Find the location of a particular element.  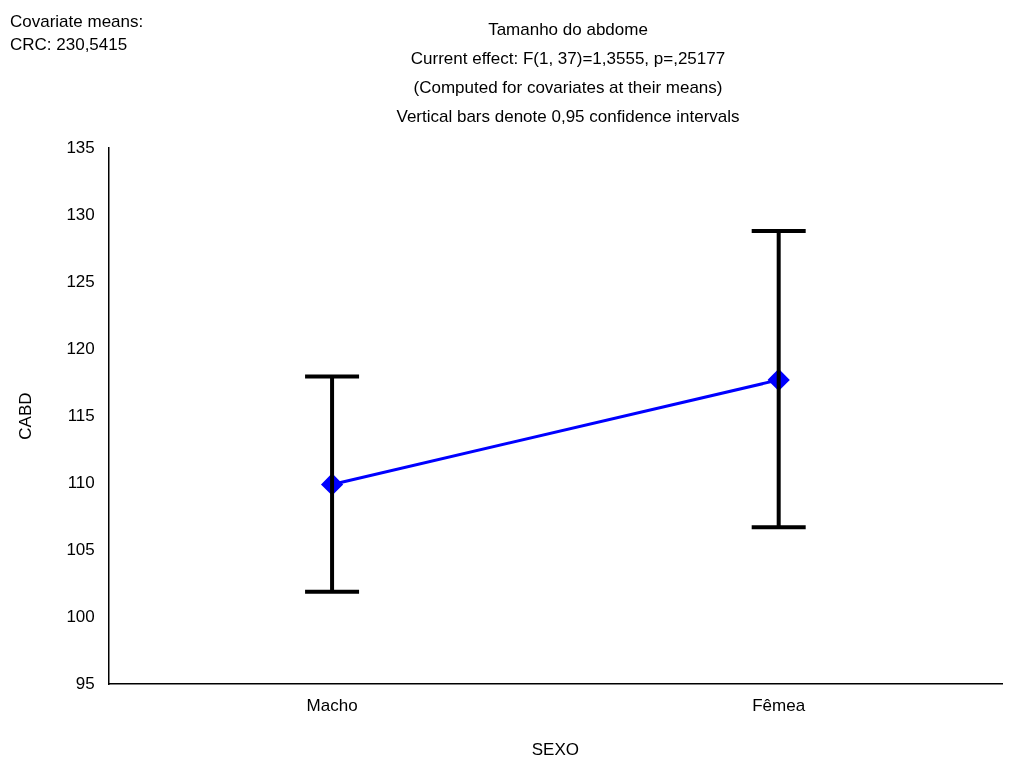

text: CRC: 230,5415 is located at coordinates (69, 44).